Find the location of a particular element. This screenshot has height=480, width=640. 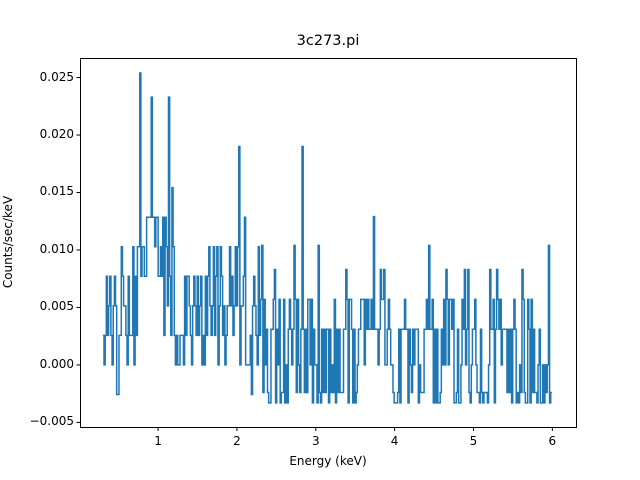

y-tick-label: 0.010 is located at coordinates (56, 248).